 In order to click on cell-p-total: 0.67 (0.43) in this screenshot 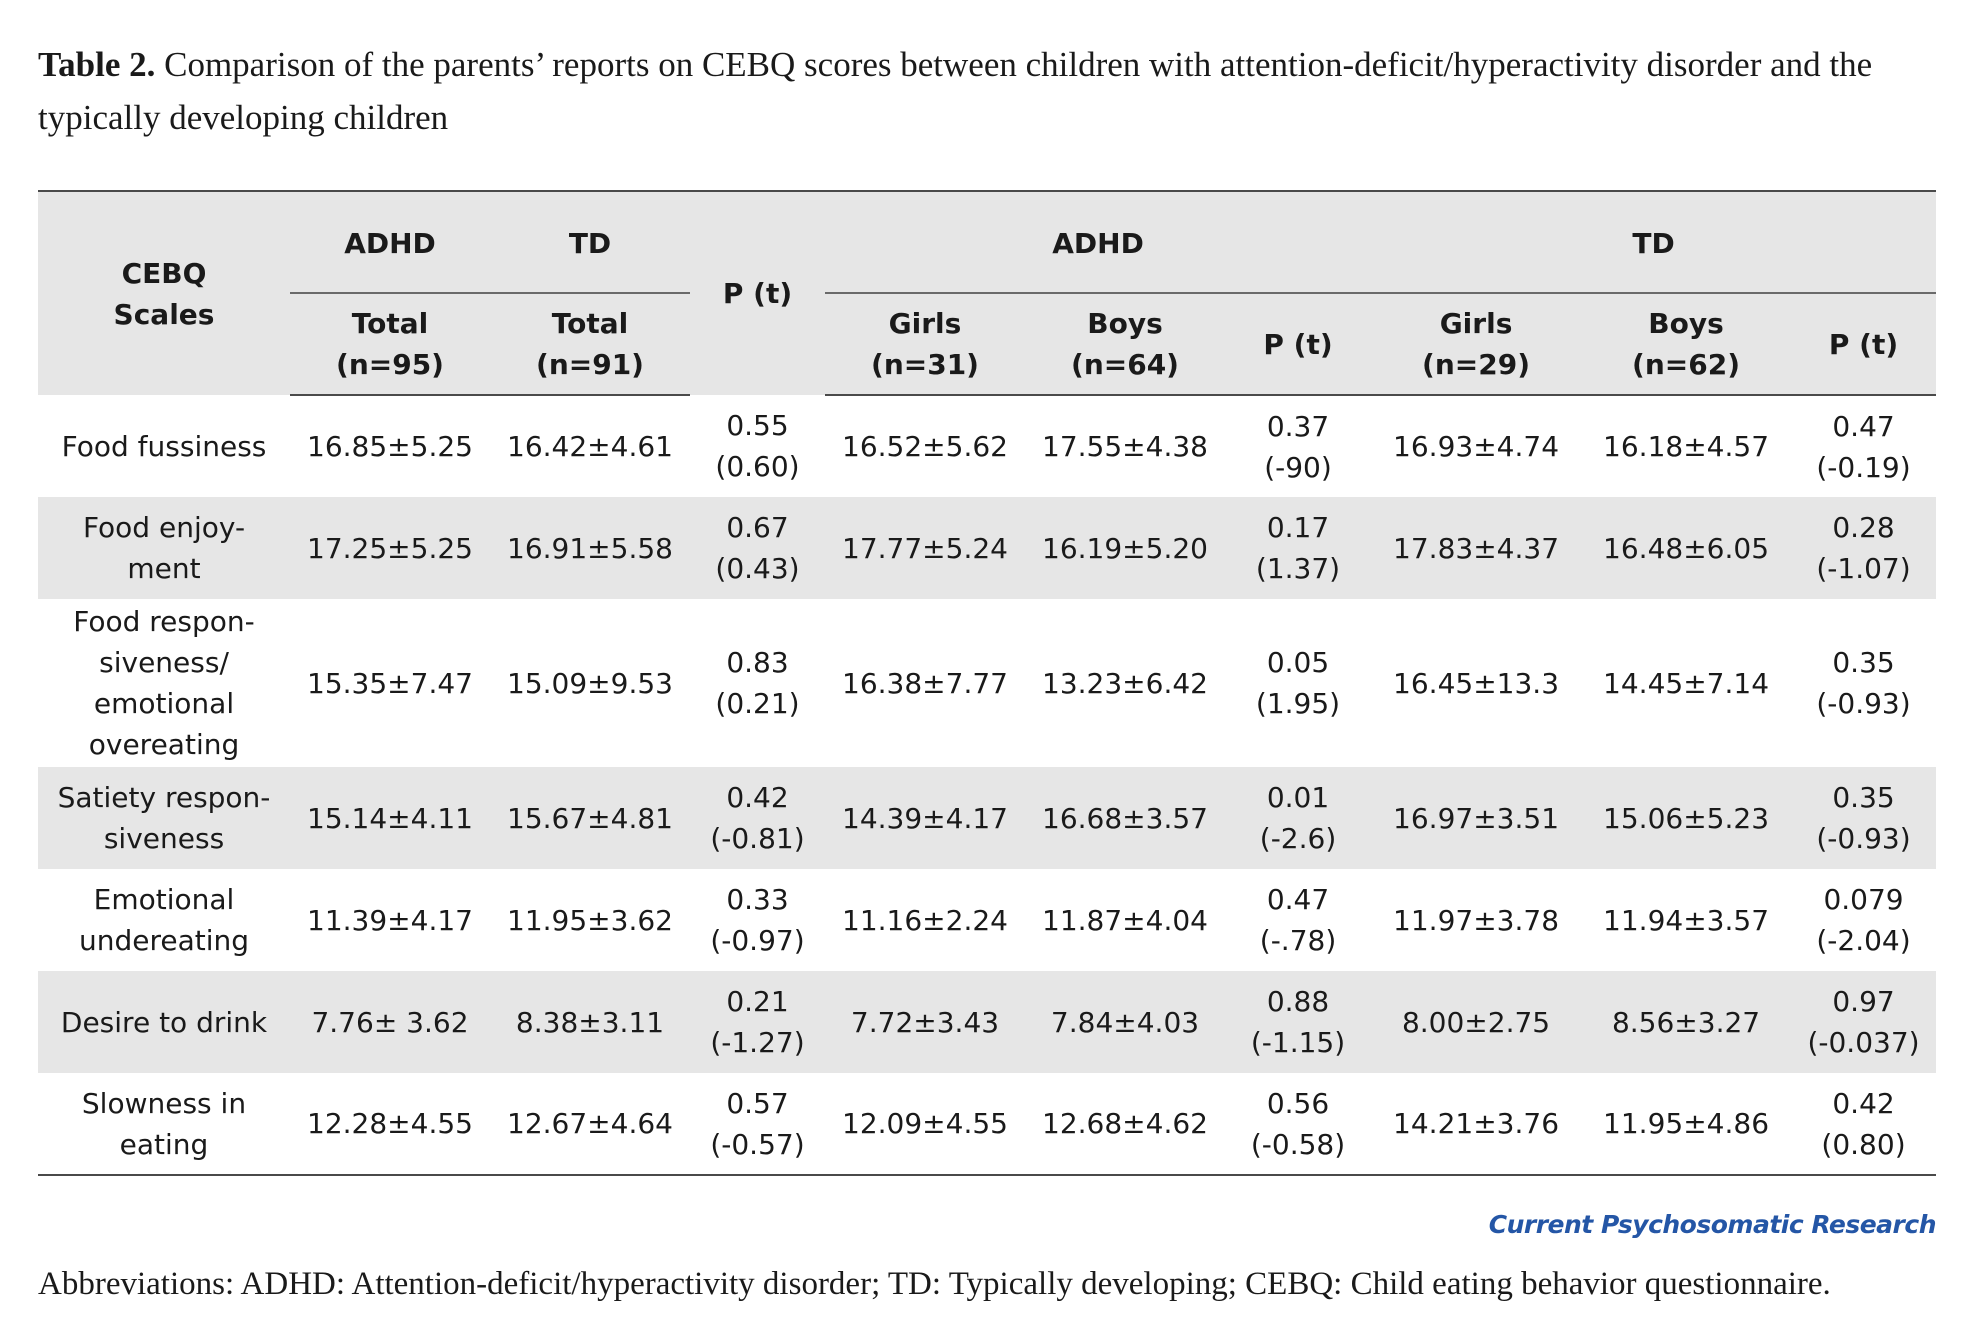, I will do `click(757, 548)`.